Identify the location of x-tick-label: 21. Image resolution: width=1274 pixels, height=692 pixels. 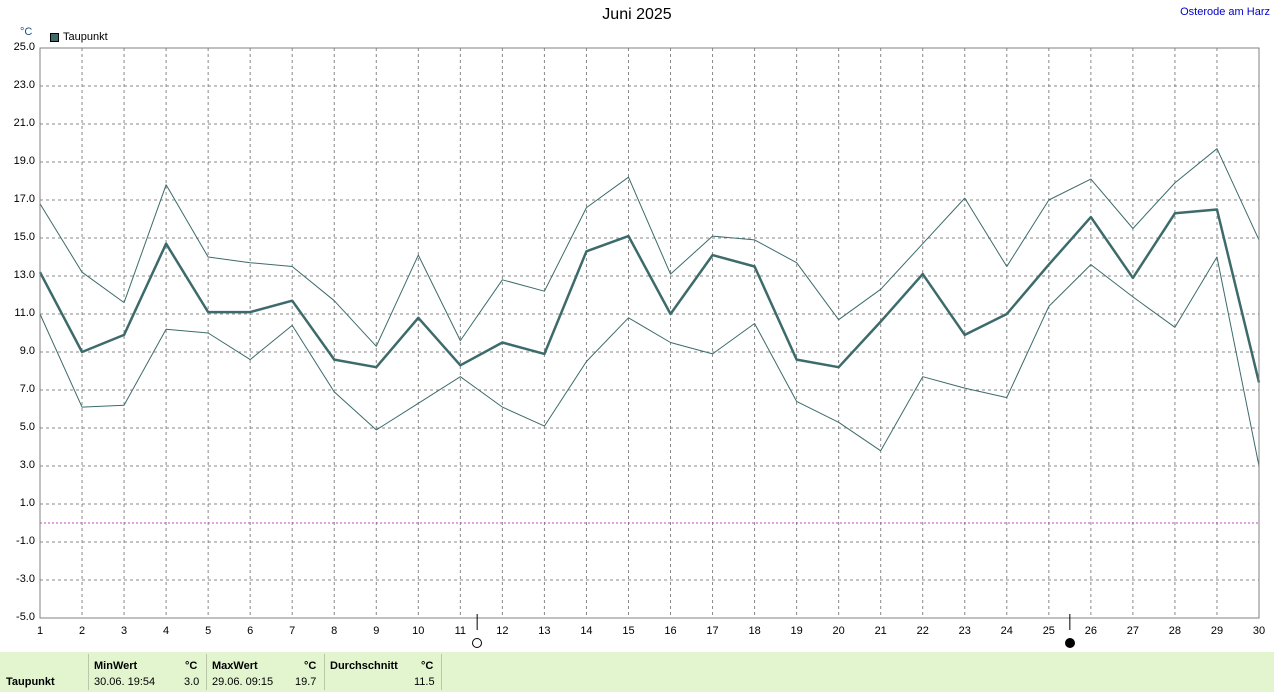
(880, 631).